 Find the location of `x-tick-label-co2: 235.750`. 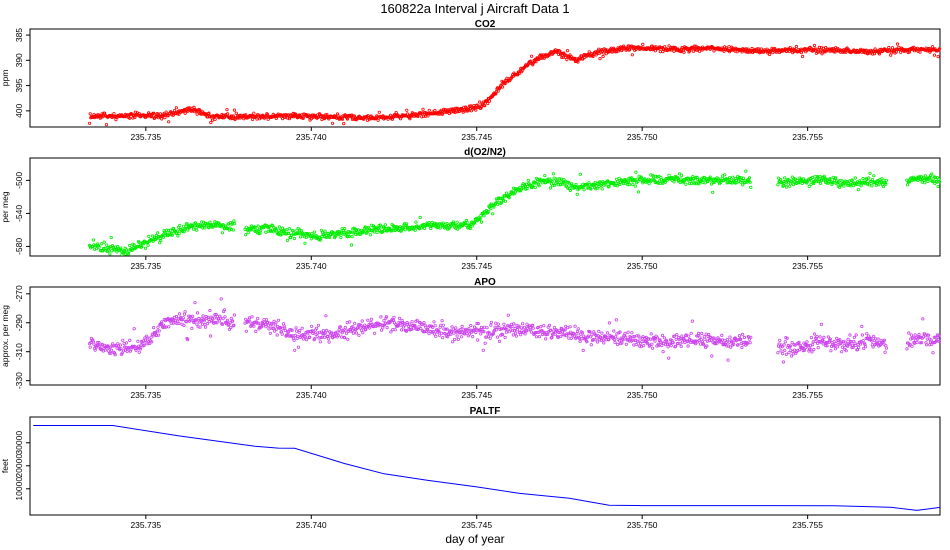

x-tick-label-co2: 235.750 is located at coordinates (642, 137).